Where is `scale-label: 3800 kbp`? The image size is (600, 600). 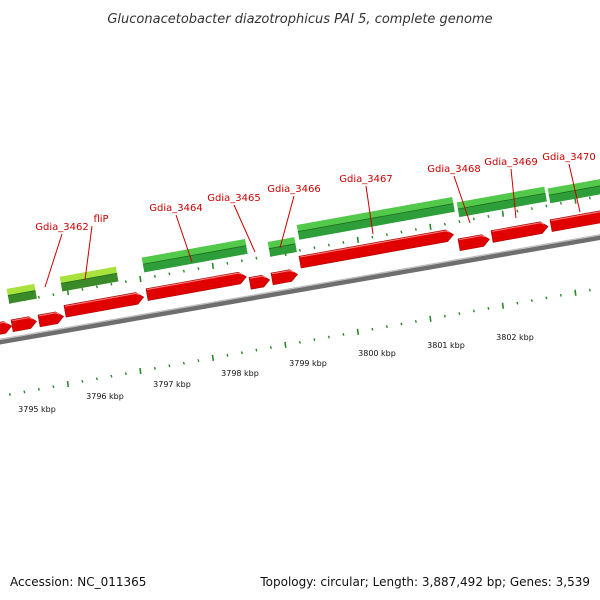 scale-label: 3800 kbp is located at coordinates (377, 353).